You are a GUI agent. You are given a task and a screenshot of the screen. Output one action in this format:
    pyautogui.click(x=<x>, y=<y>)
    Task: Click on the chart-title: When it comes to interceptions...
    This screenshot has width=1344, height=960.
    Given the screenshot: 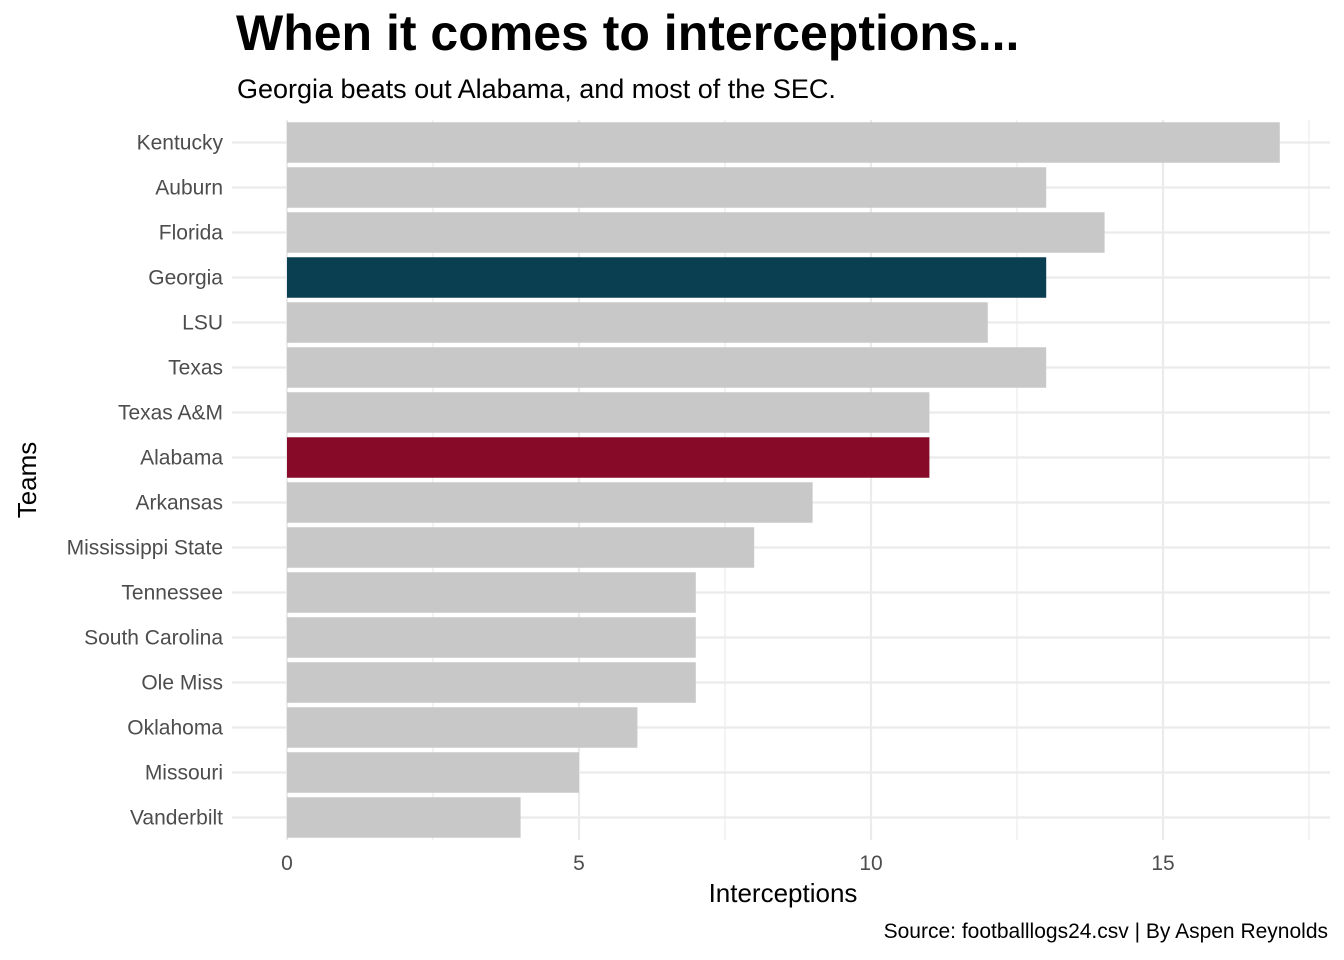 What is the action you would take?
    pyautogui.click(x=628, y=33)
    